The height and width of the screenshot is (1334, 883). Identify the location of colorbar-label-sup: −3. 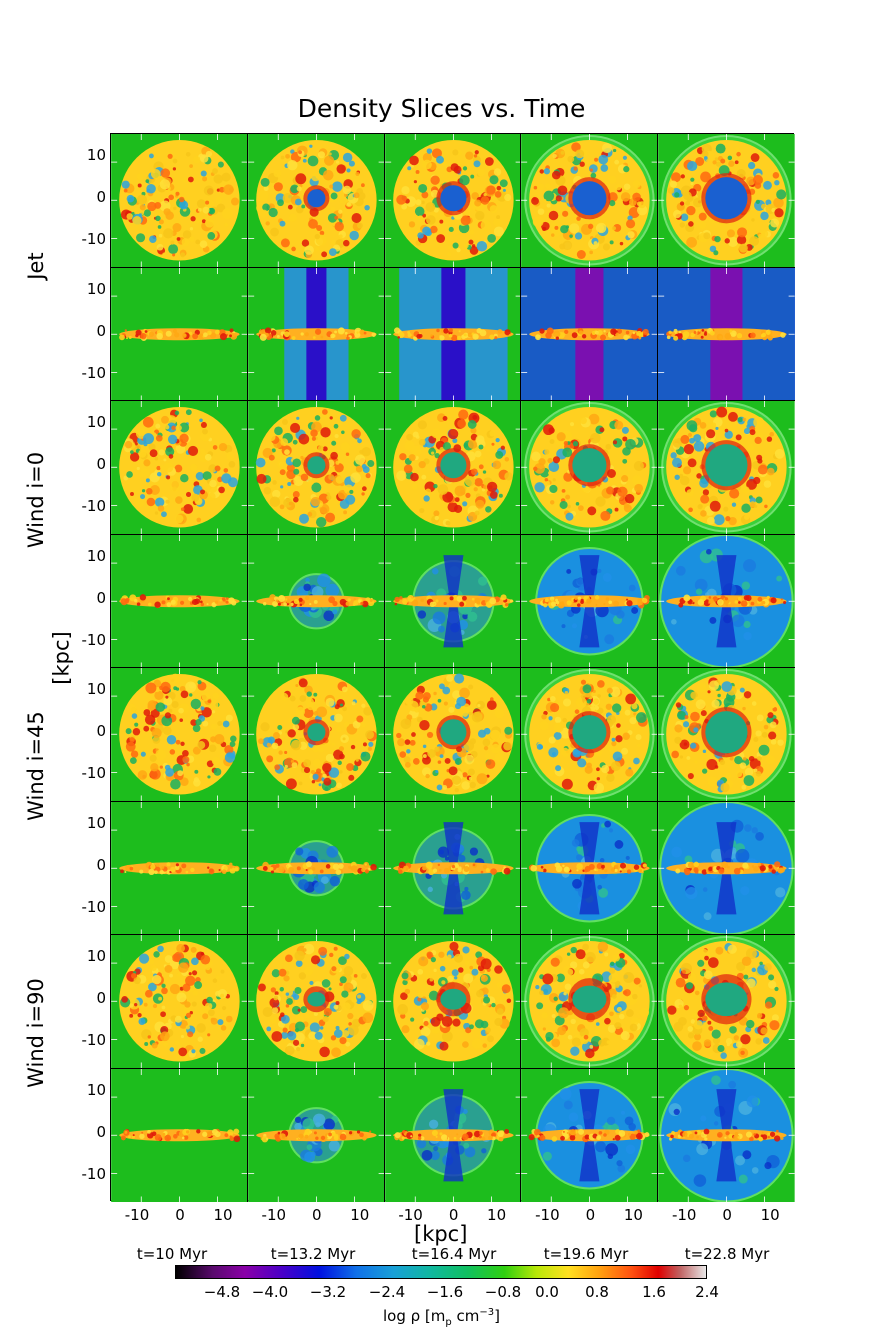
(487, 1312).